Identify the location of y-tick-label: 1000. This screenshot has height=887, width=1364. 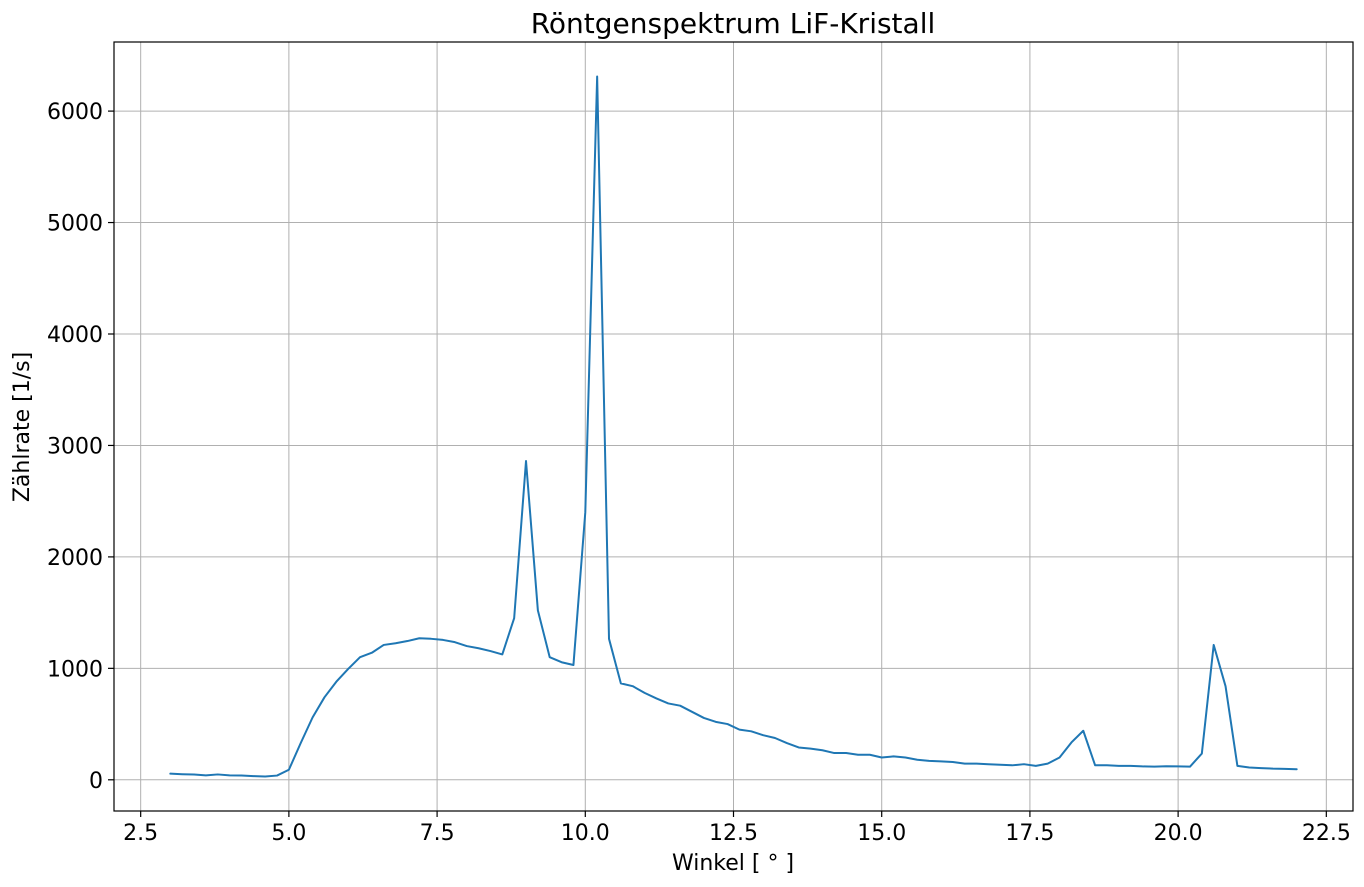
(75, 669).